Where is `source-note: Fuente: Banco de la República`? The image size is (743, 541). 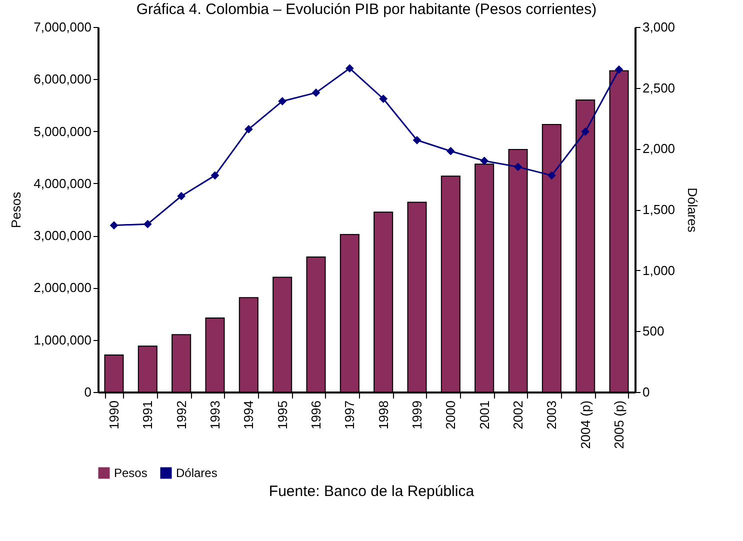 source-note: Fuente: Banco de la República is located at coordinates (372, 491).